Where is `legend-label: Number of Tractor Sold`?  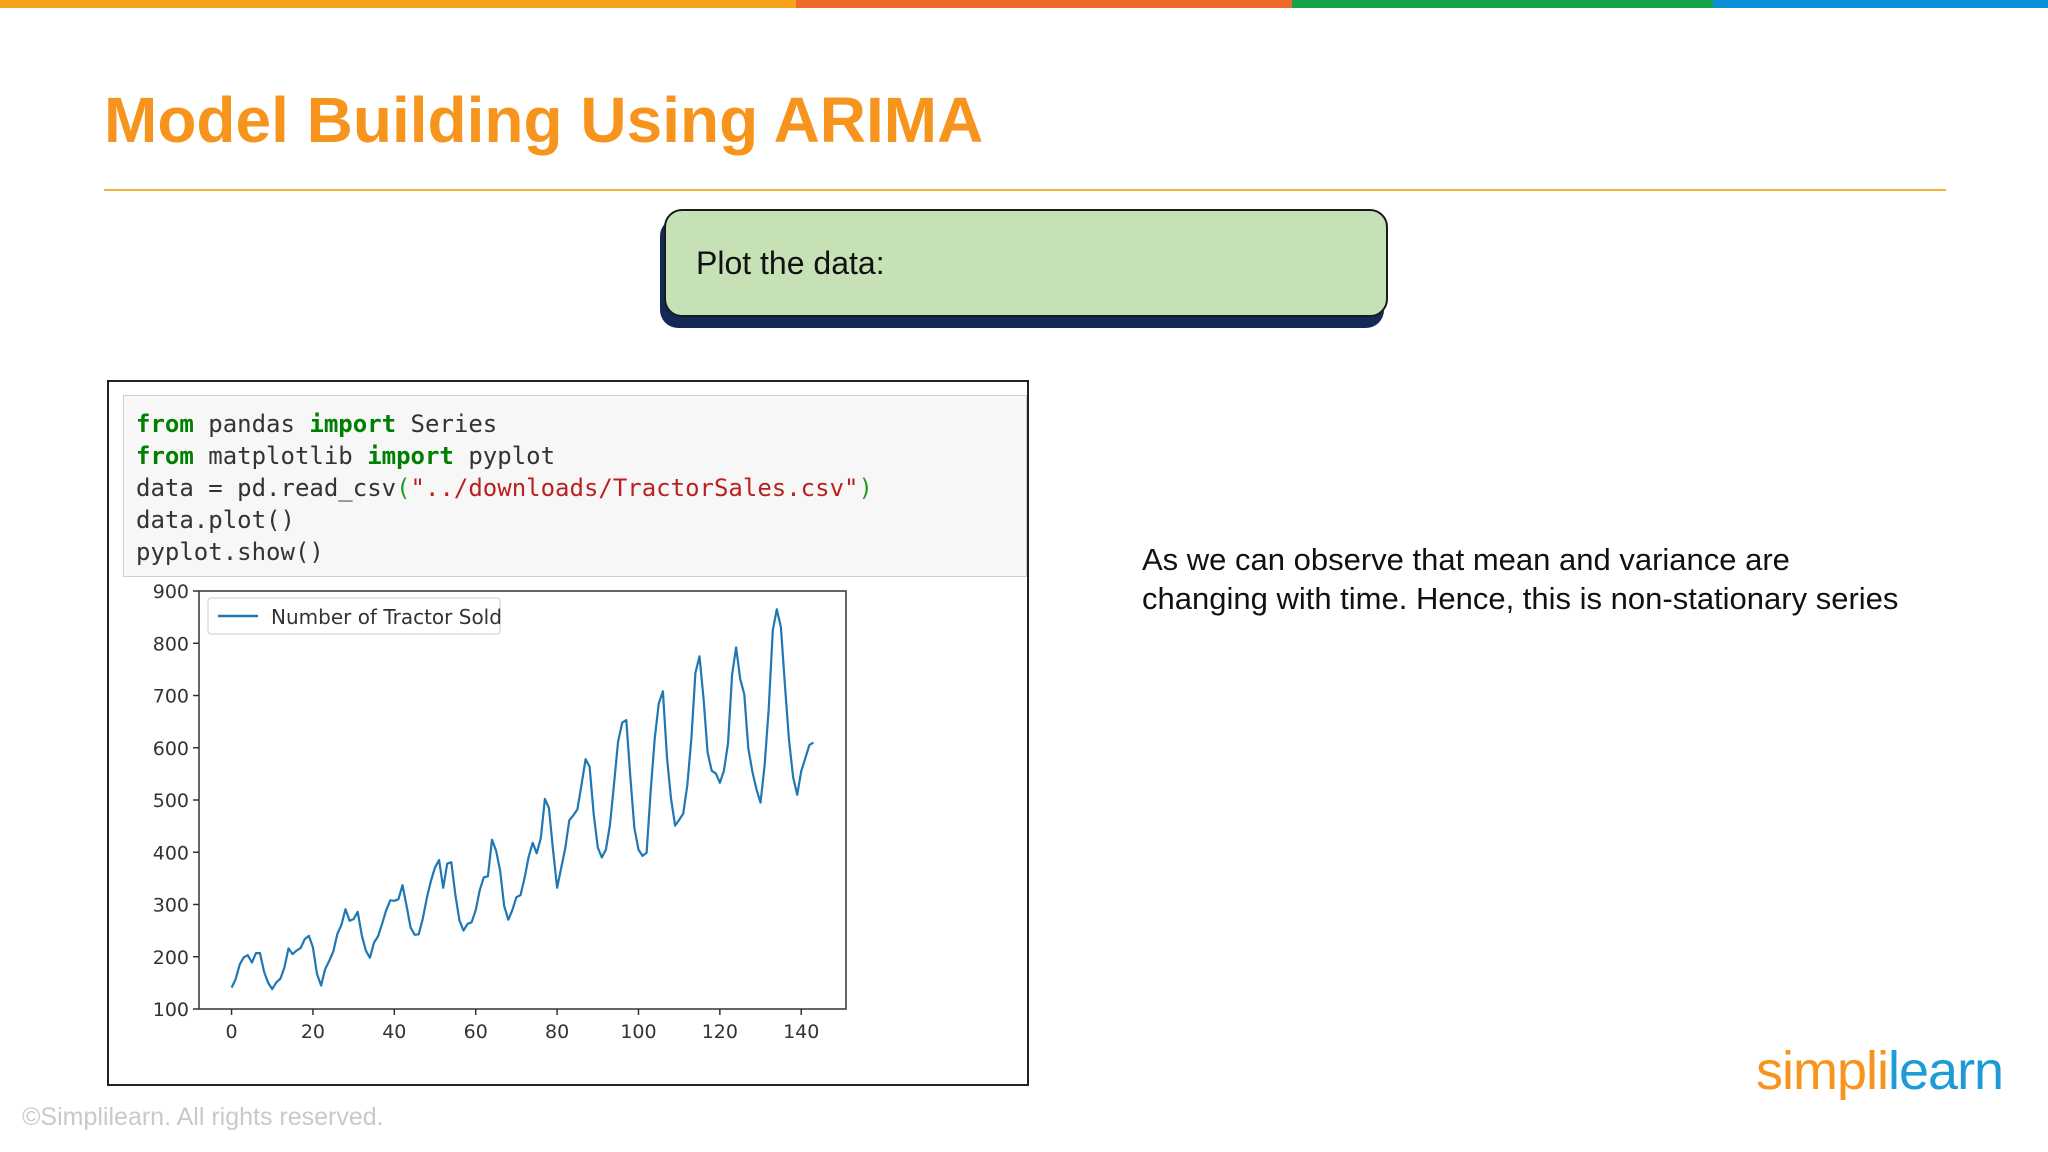
legend-label: Number of Tractor Sold is located at coordinates (386, 617).